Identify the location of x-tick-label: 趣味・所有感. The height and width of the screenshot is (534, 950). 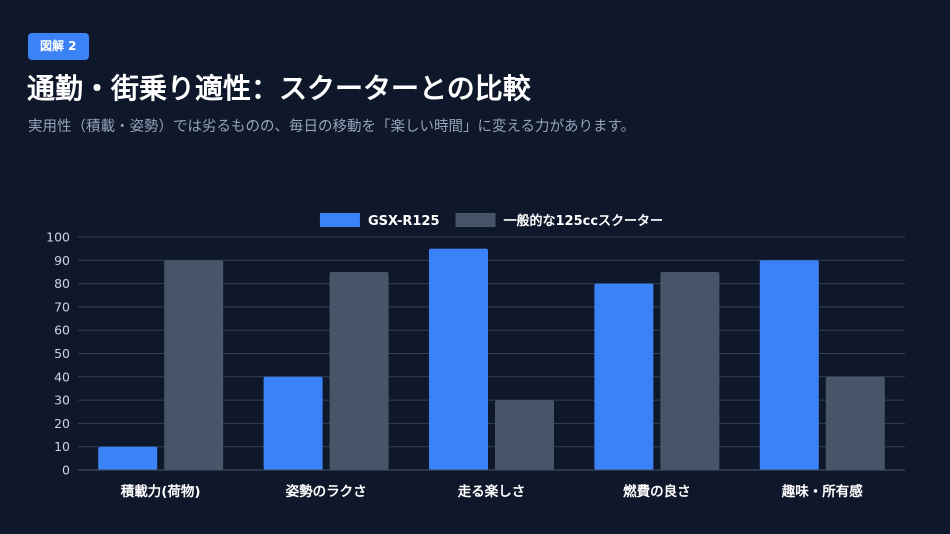
(822, 491).